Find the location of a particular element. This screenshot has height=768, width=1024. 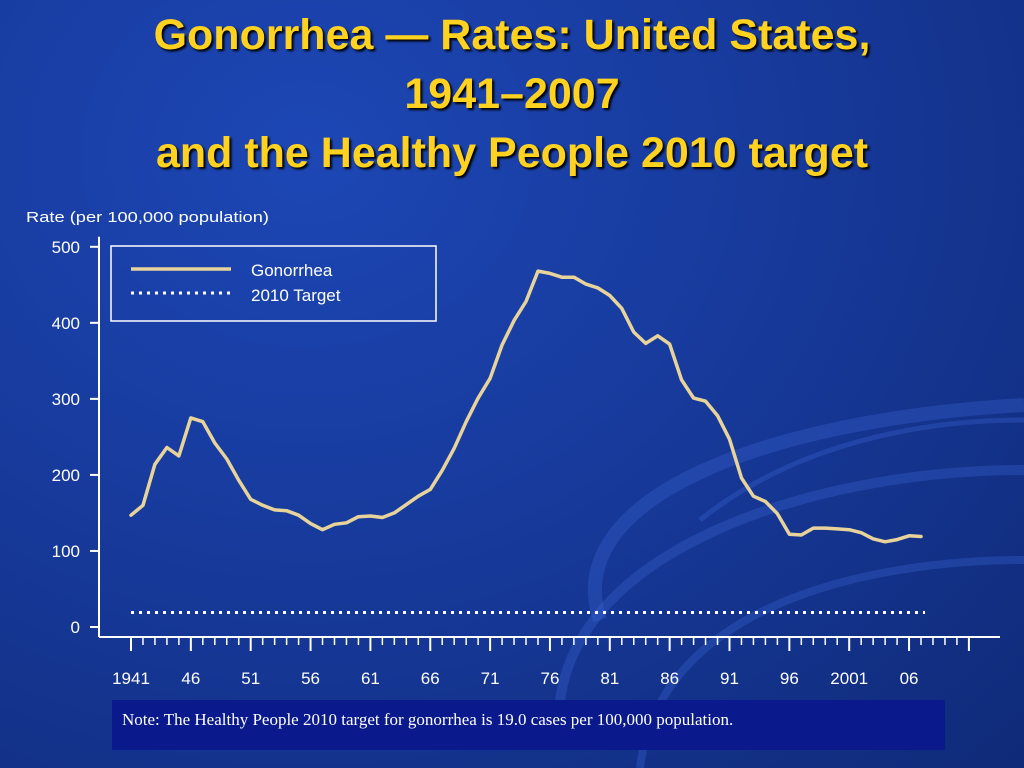

x-tick-label: 96 is located at coordinates (789, 678).